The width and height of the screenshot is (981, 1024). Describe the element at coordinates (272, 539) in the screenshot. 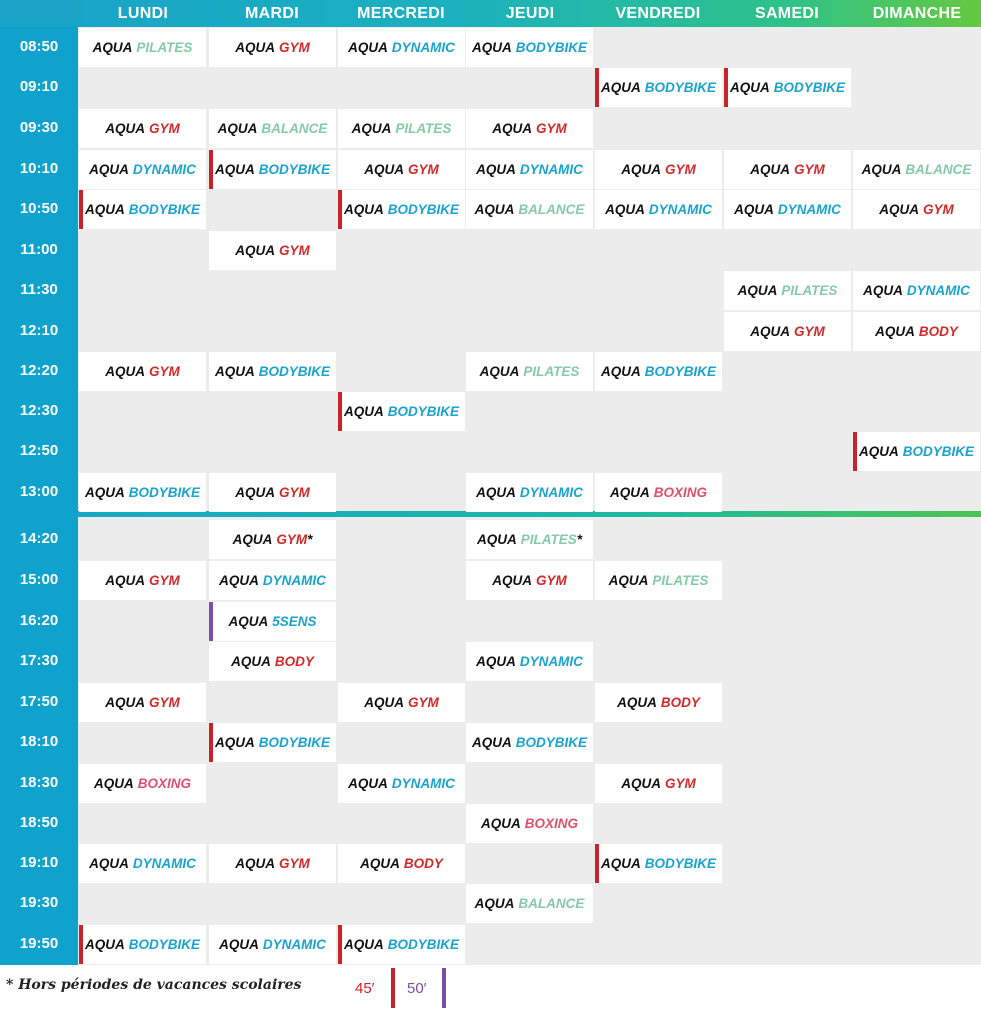

I see `session-cell: AQUA GYM *` at that location.